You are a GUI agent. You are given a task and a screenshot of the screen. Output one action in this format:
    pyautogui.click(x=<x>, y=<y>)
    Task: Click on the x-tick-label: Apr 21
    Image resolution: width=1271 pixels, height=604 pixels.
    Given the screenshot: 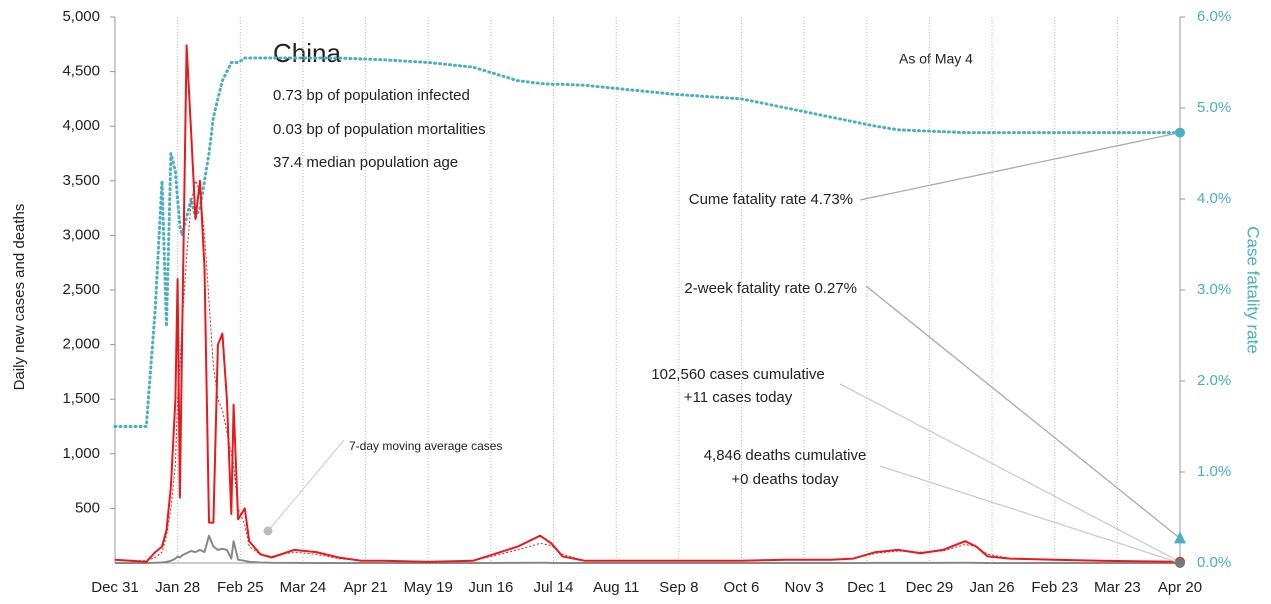 What is the action you would take?
    pyautogui.click(x=365, y=587)
    